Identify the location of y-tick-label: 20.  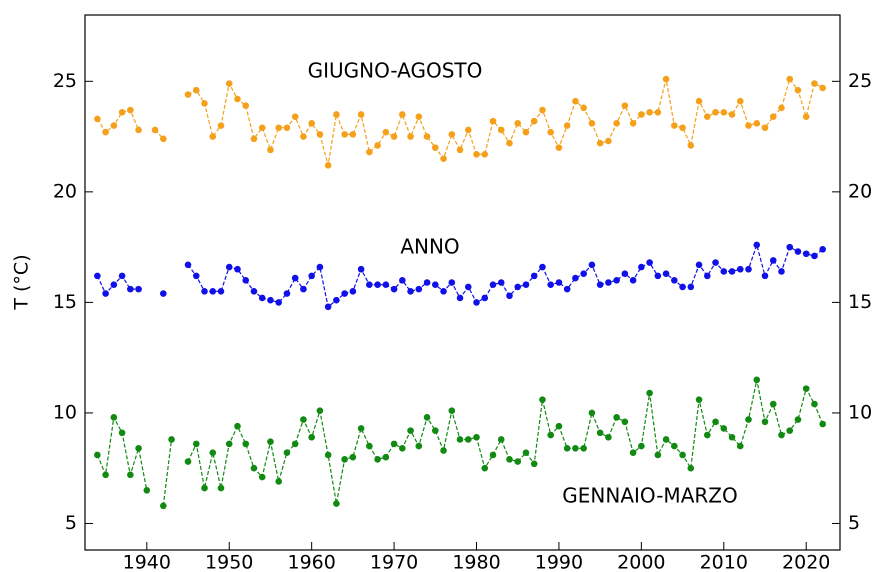
(65, 191).